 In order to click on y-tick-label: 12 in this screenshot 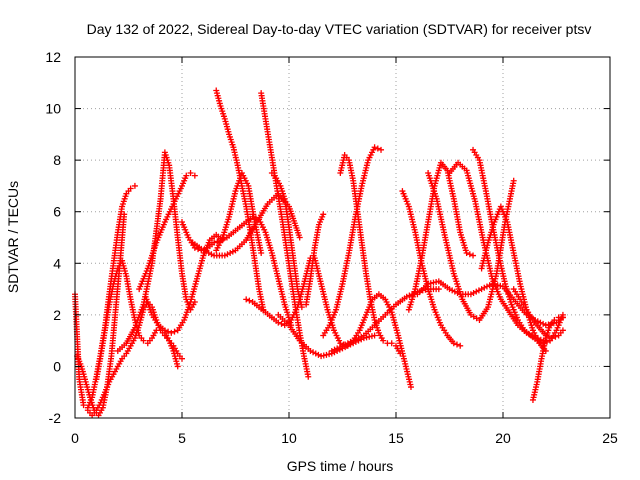, I will do `click(53, 57)`.